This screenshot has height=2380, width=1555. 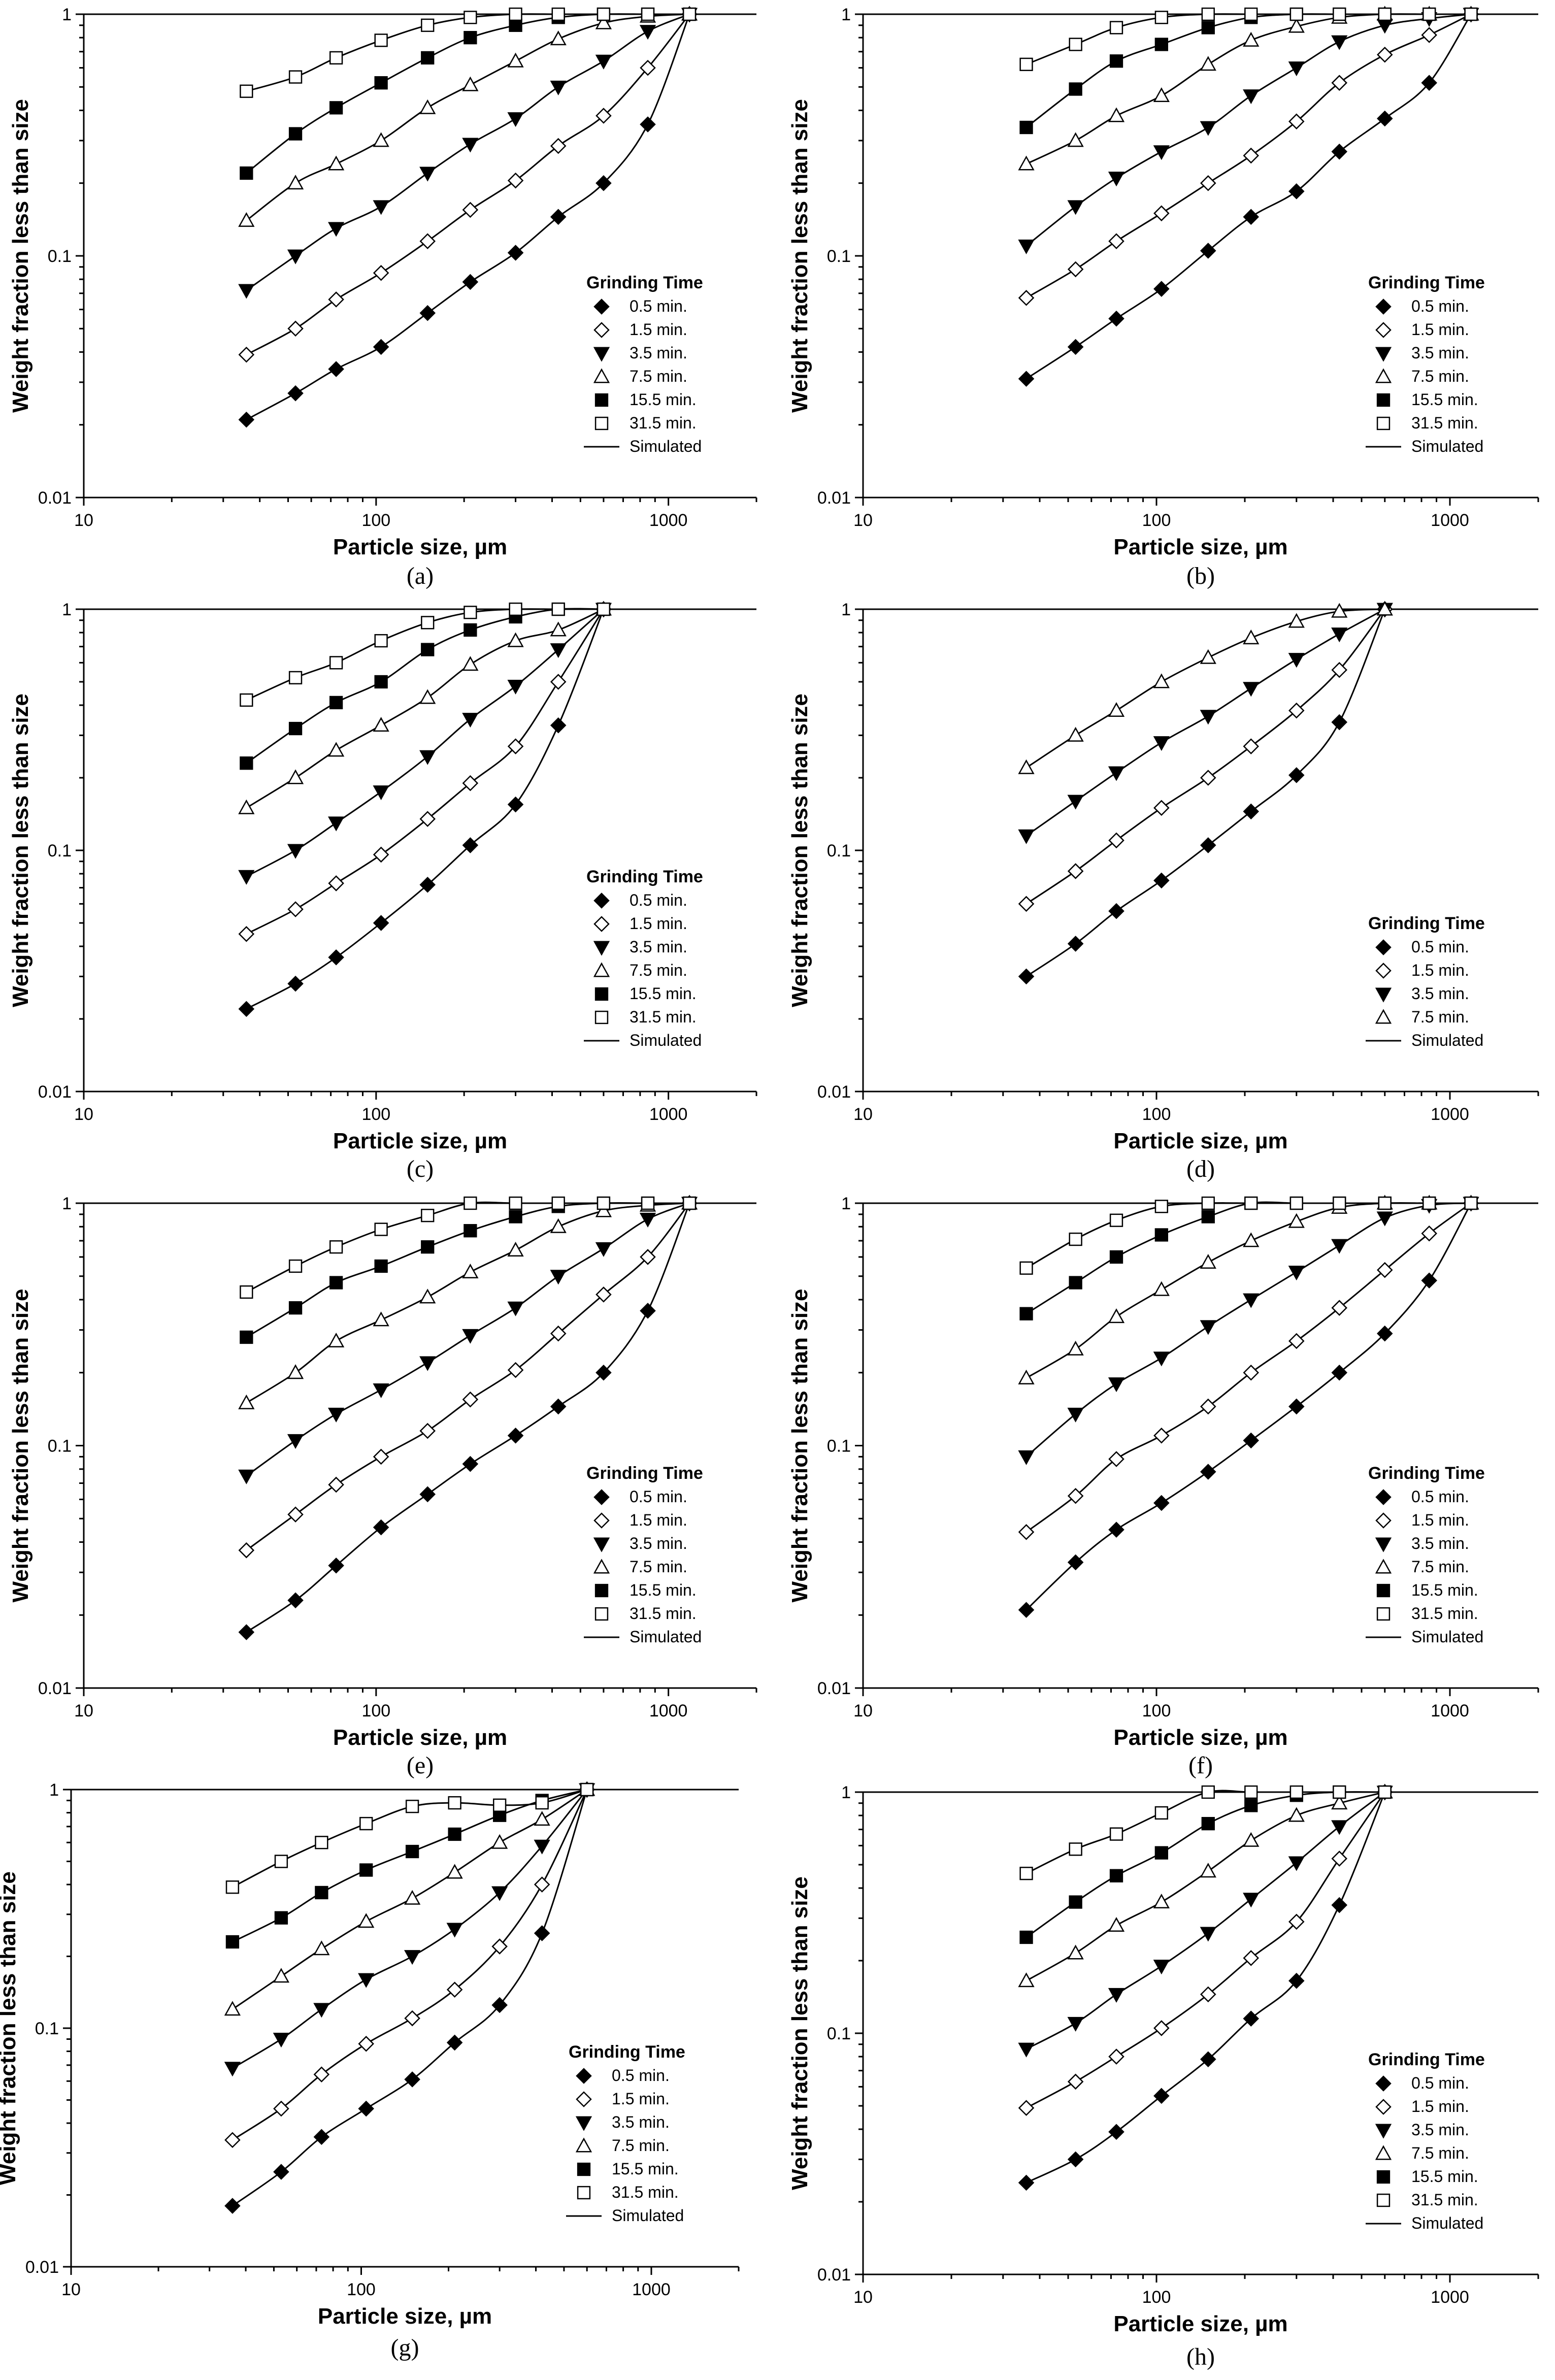 I want to click on y-tick-label: 0.1, so click(x=60, y=256).